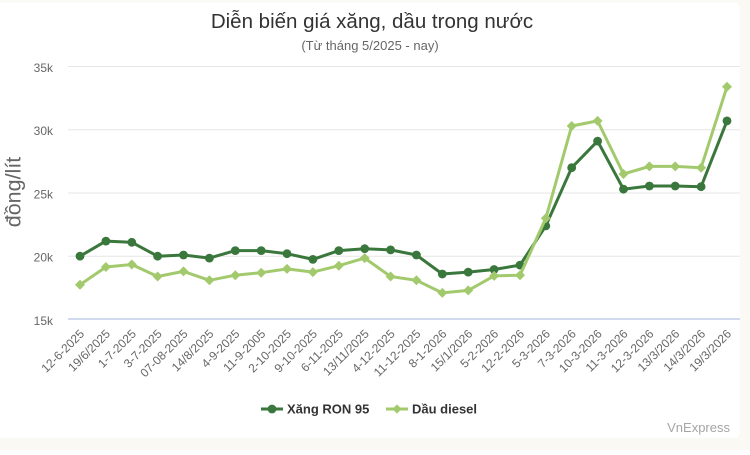 This screenshot has height=455, width=750. What do you see at coordinates (369, 45) in the screenshot?
I see `svg-text: (Từ tháng 5/2025 - nay)` at bounding box center [369, 45].